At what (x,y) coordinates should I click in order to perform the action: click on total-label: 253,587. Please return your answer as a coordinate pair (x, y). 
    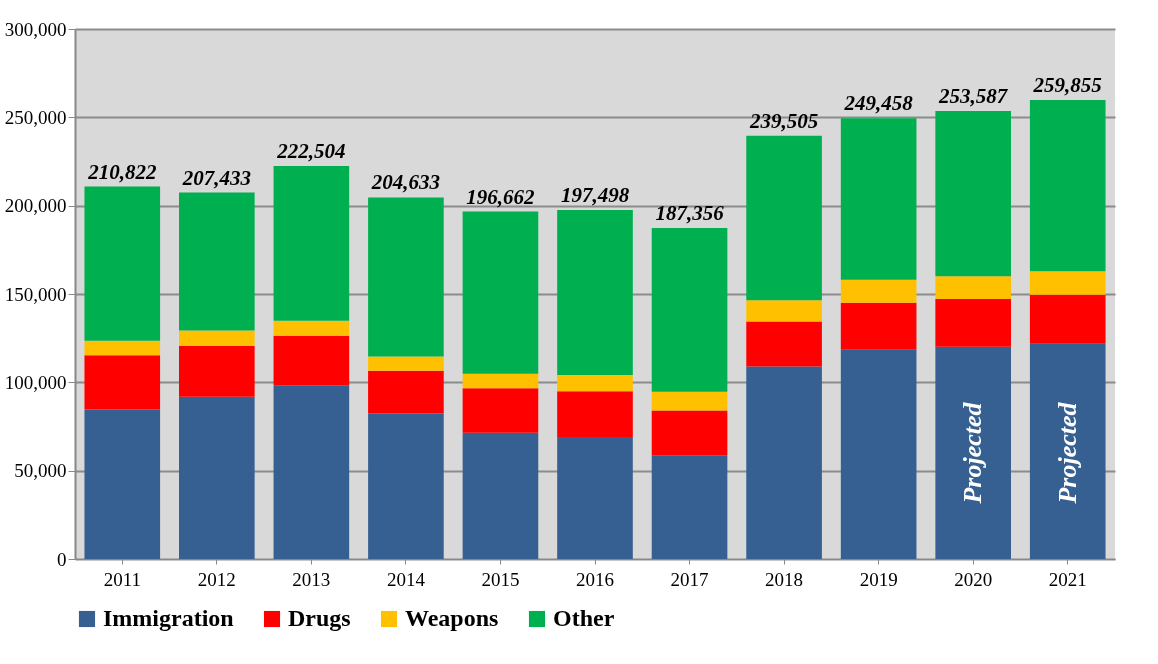
    Looking at the image, I should click on (973, 96).